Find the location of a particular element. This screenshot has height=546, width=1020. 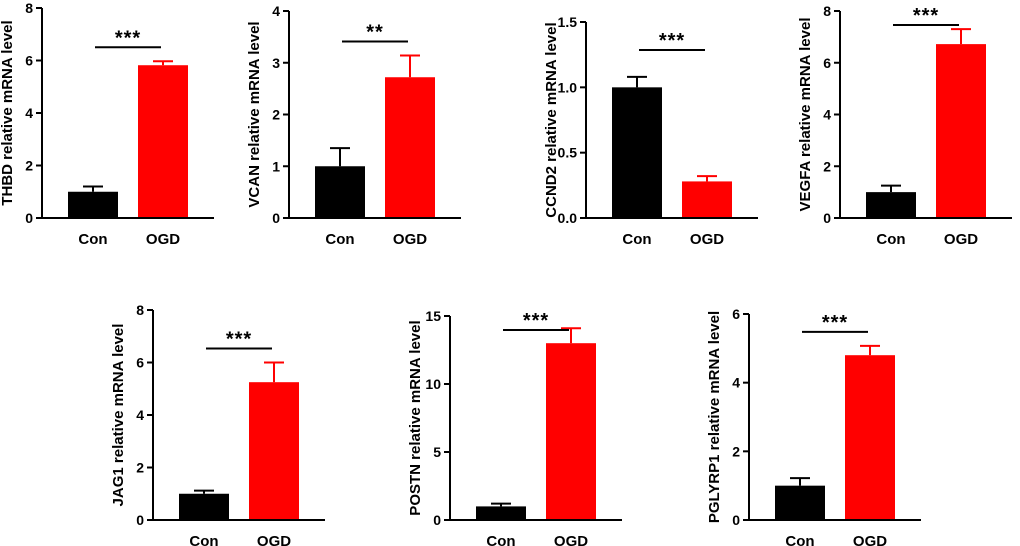

y-axis-title: CCND2 relative mRNA level is located at coordinates (551, 119).